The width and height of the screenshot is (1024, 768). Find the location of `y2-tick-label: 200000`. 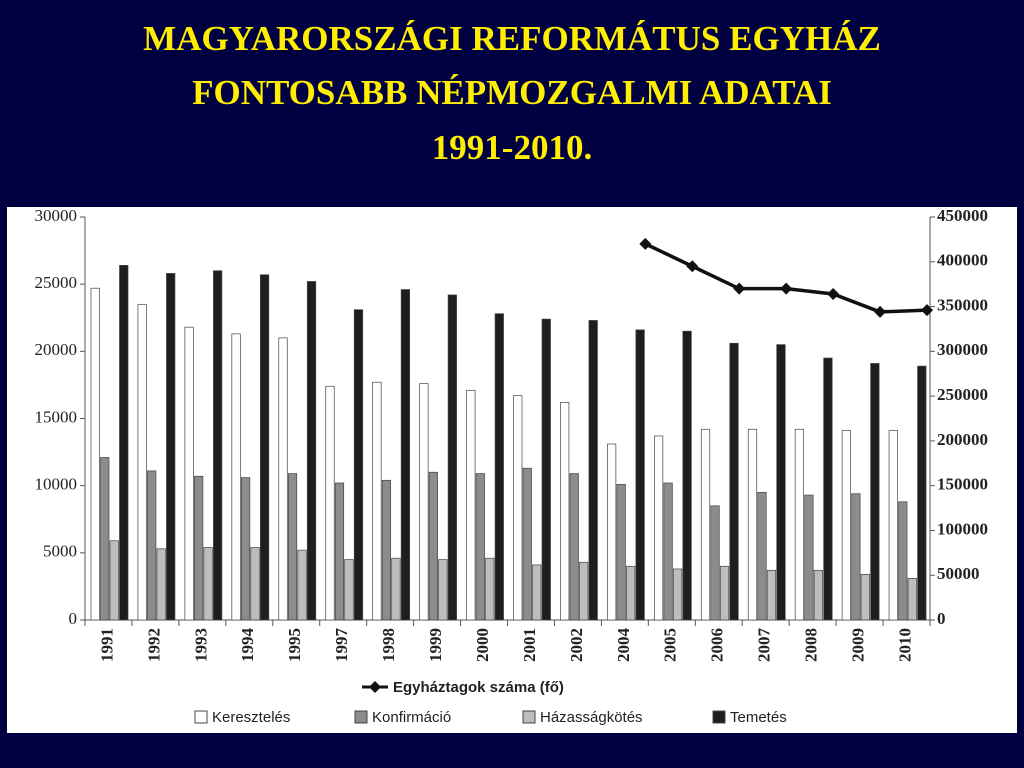

y2-tick-label: 200000 is located at coordinates (962, 439).